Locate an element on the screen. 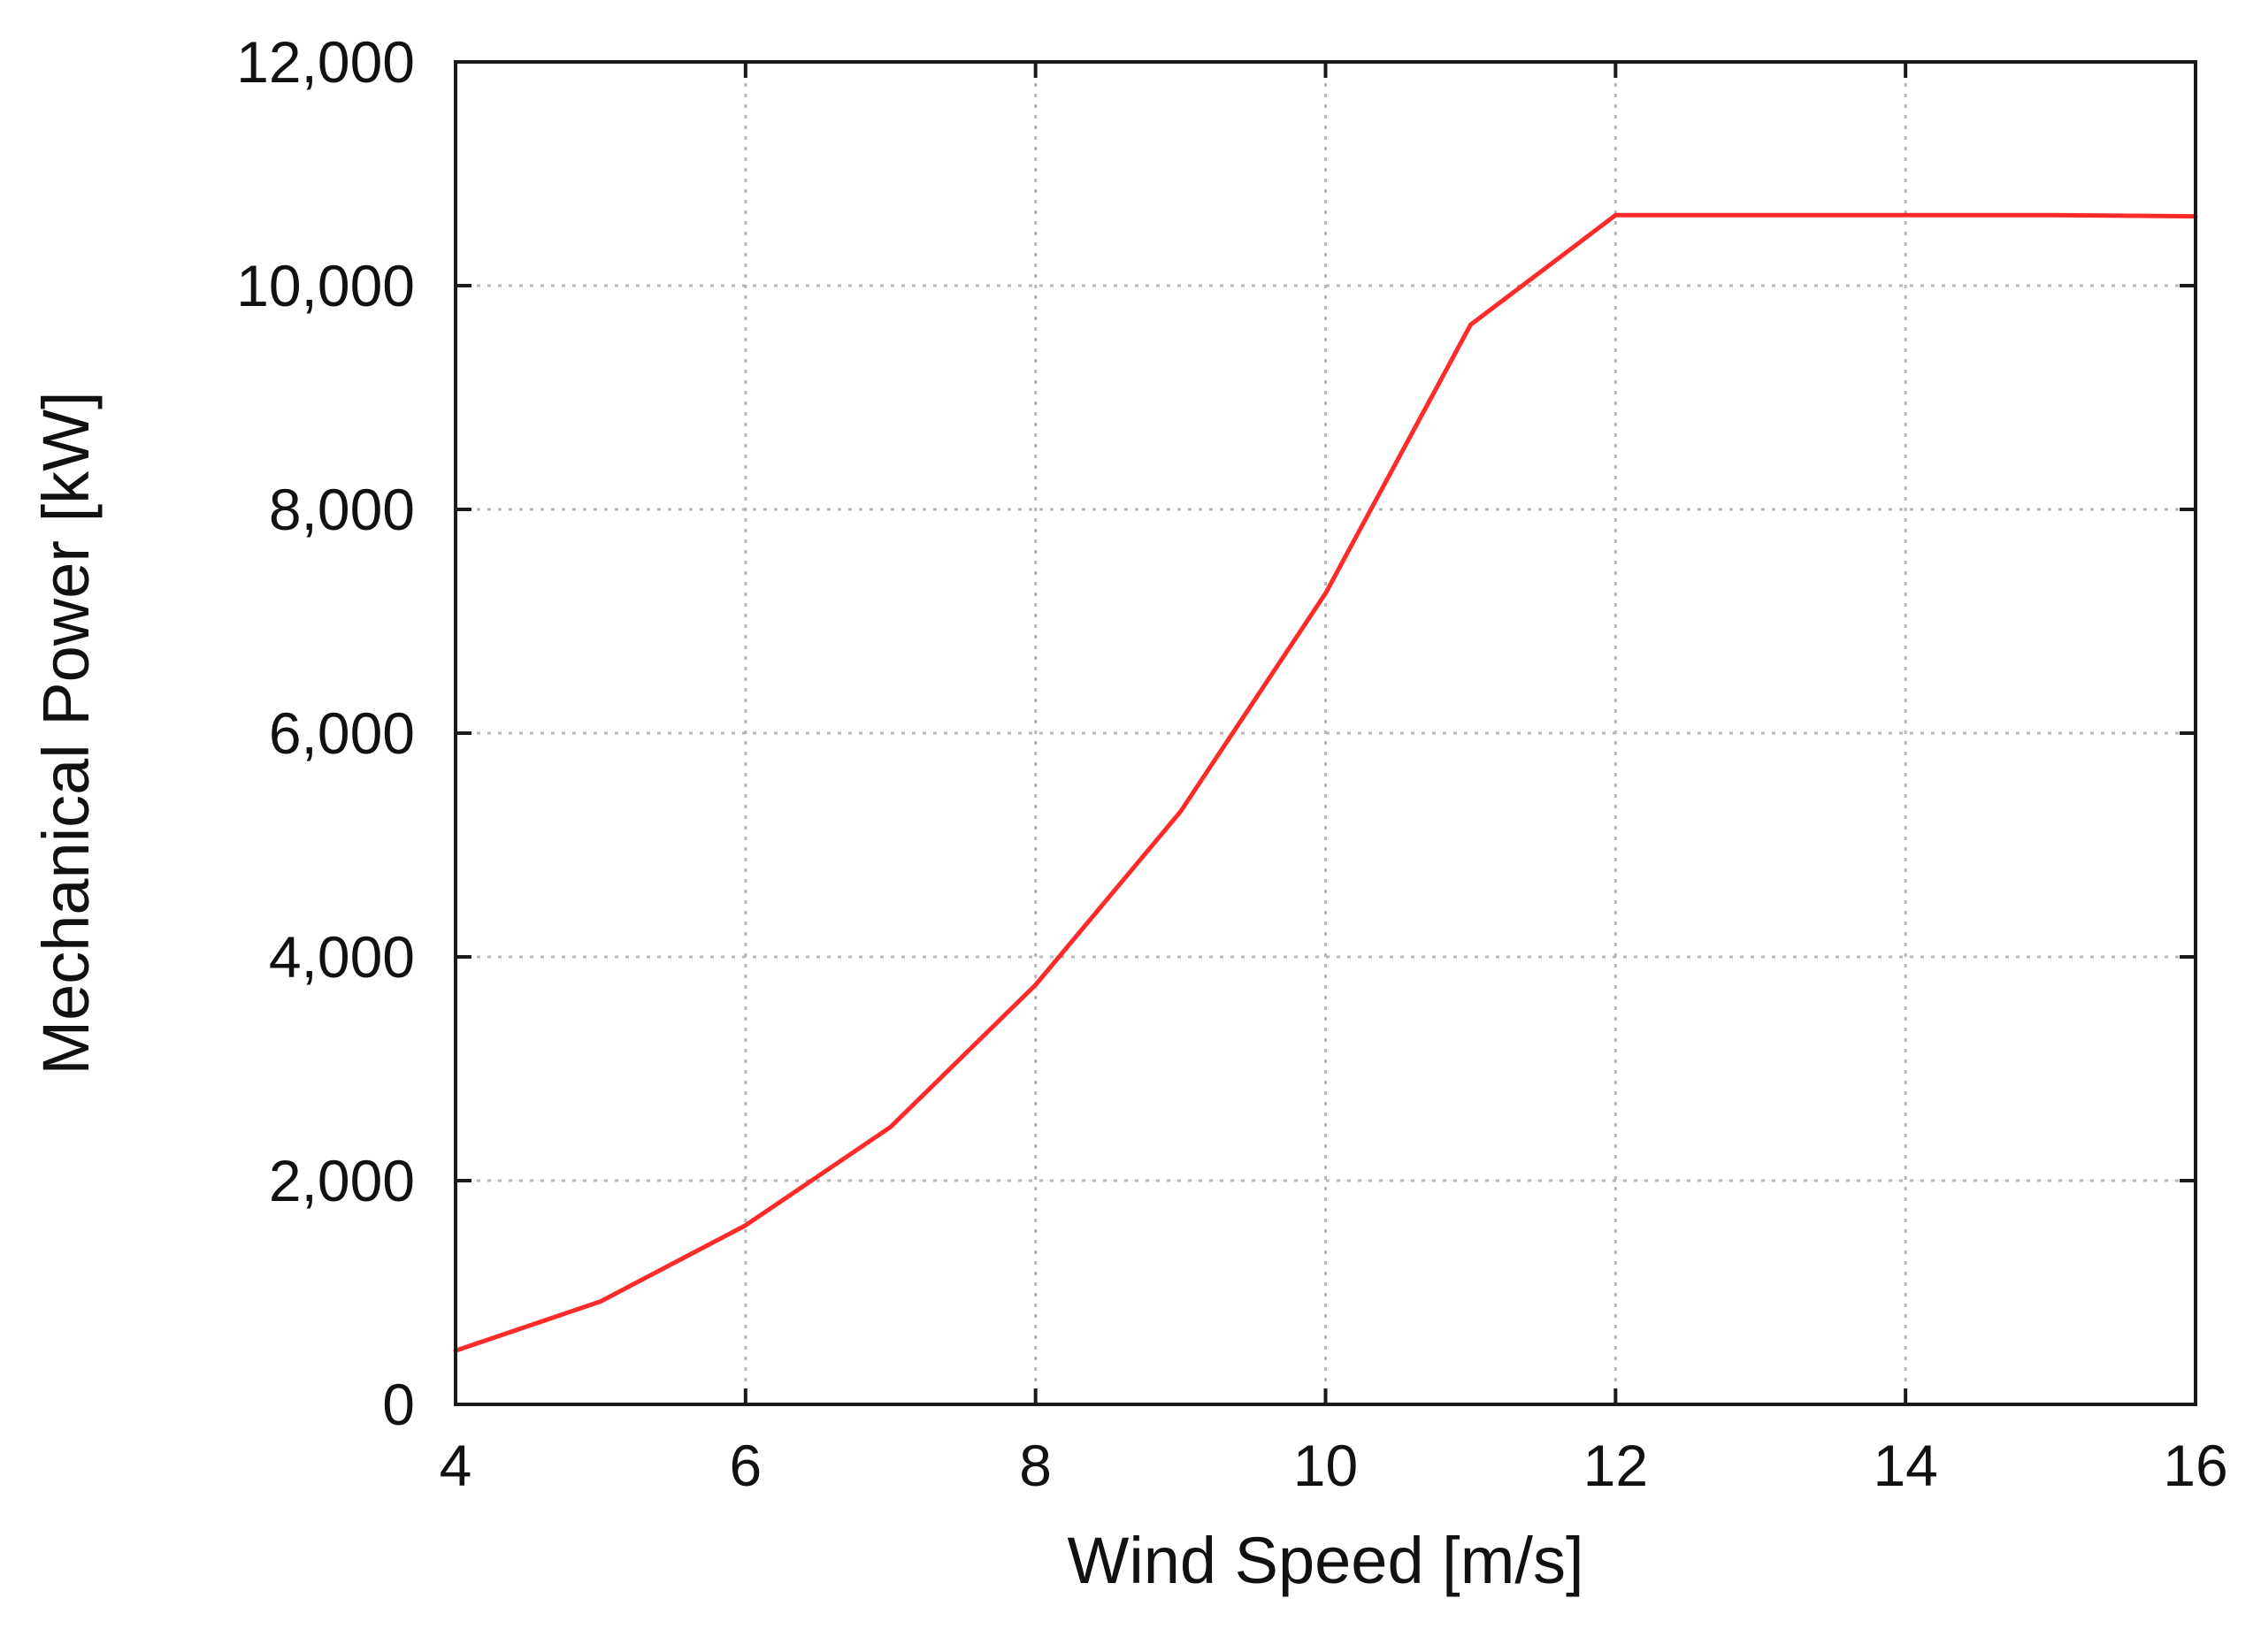 The width and height of the screenshot is (2261, 1652). x-axis-tick-labels: 4 6 8 10 12 14 16 is located at coordinates (1334, 1465).